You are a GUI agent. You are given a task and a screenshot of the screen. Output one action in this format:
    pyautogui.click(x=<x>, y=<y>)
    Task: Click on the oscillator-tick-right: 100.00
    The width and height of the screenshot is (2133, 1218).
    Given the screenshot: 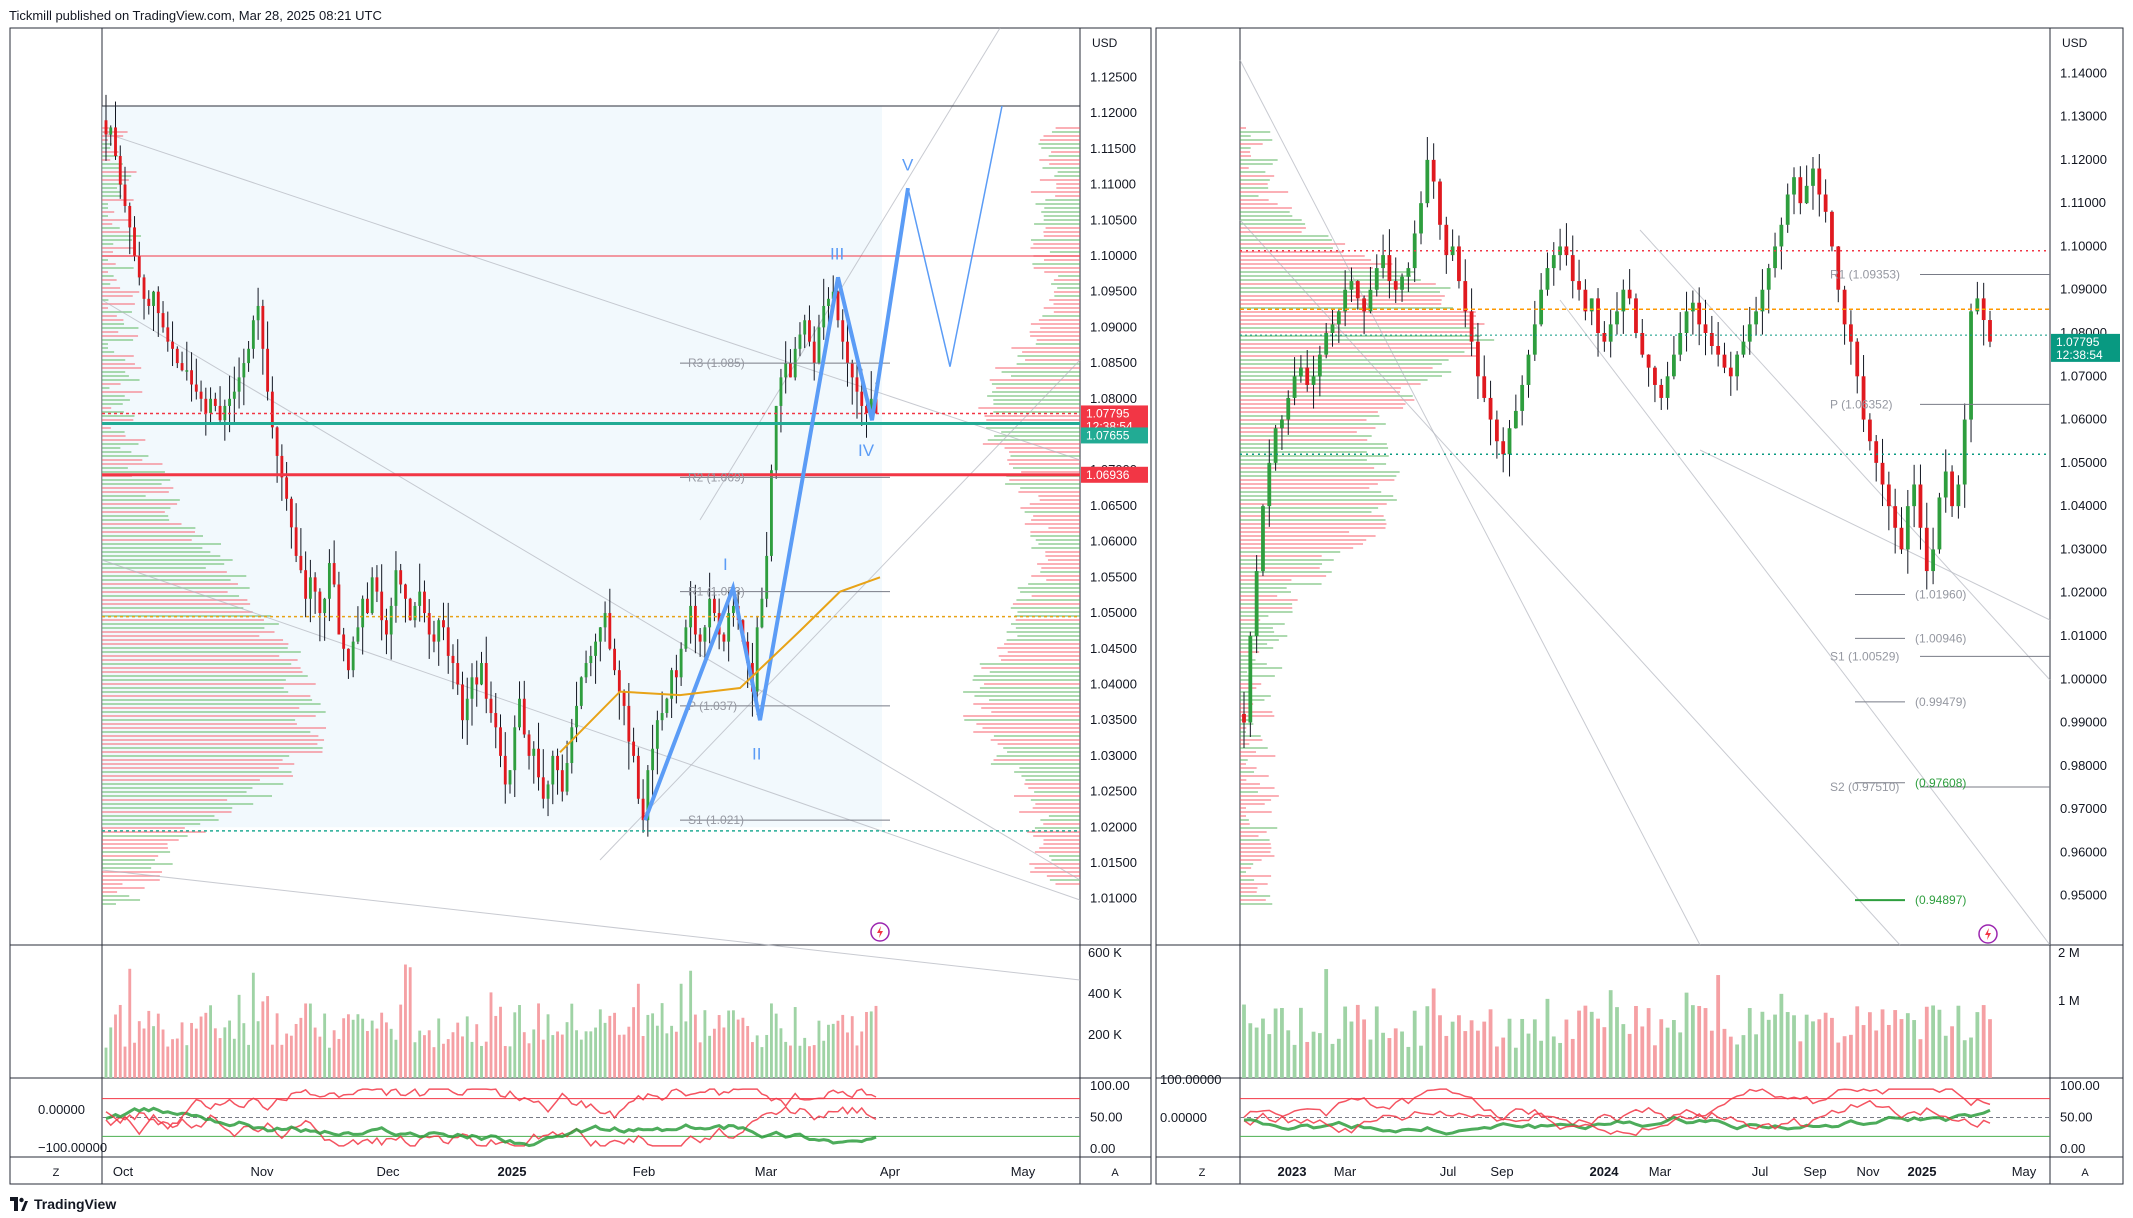 What is the action you would take?
    pyautogui.click(x=2080, y=1085)
    